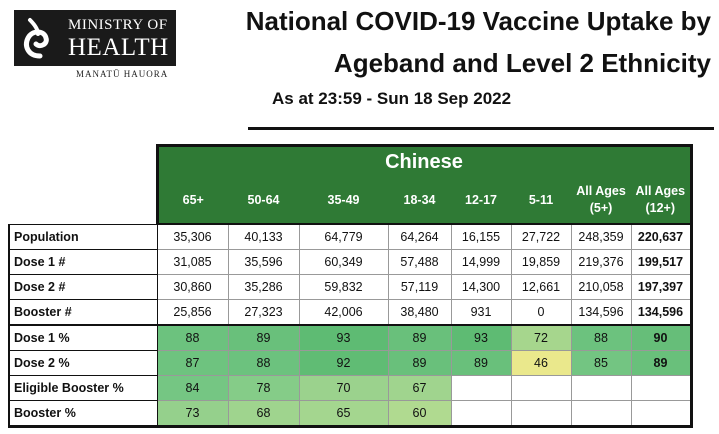  I want to click on column-header-label: 50-64, so click(263, 199).